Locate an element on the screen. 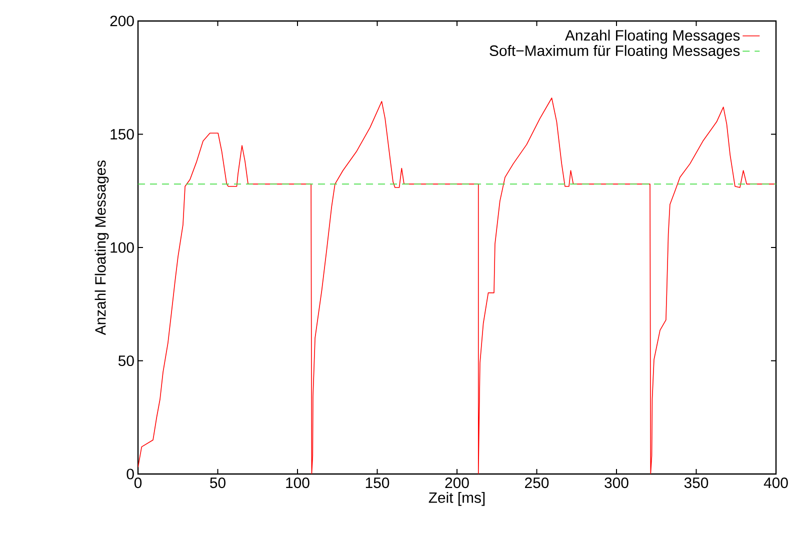 The height and width of the screenshot is (559, 803). y-axis-title: Anzahl Floating Messages is located at coordinates (101, 248).